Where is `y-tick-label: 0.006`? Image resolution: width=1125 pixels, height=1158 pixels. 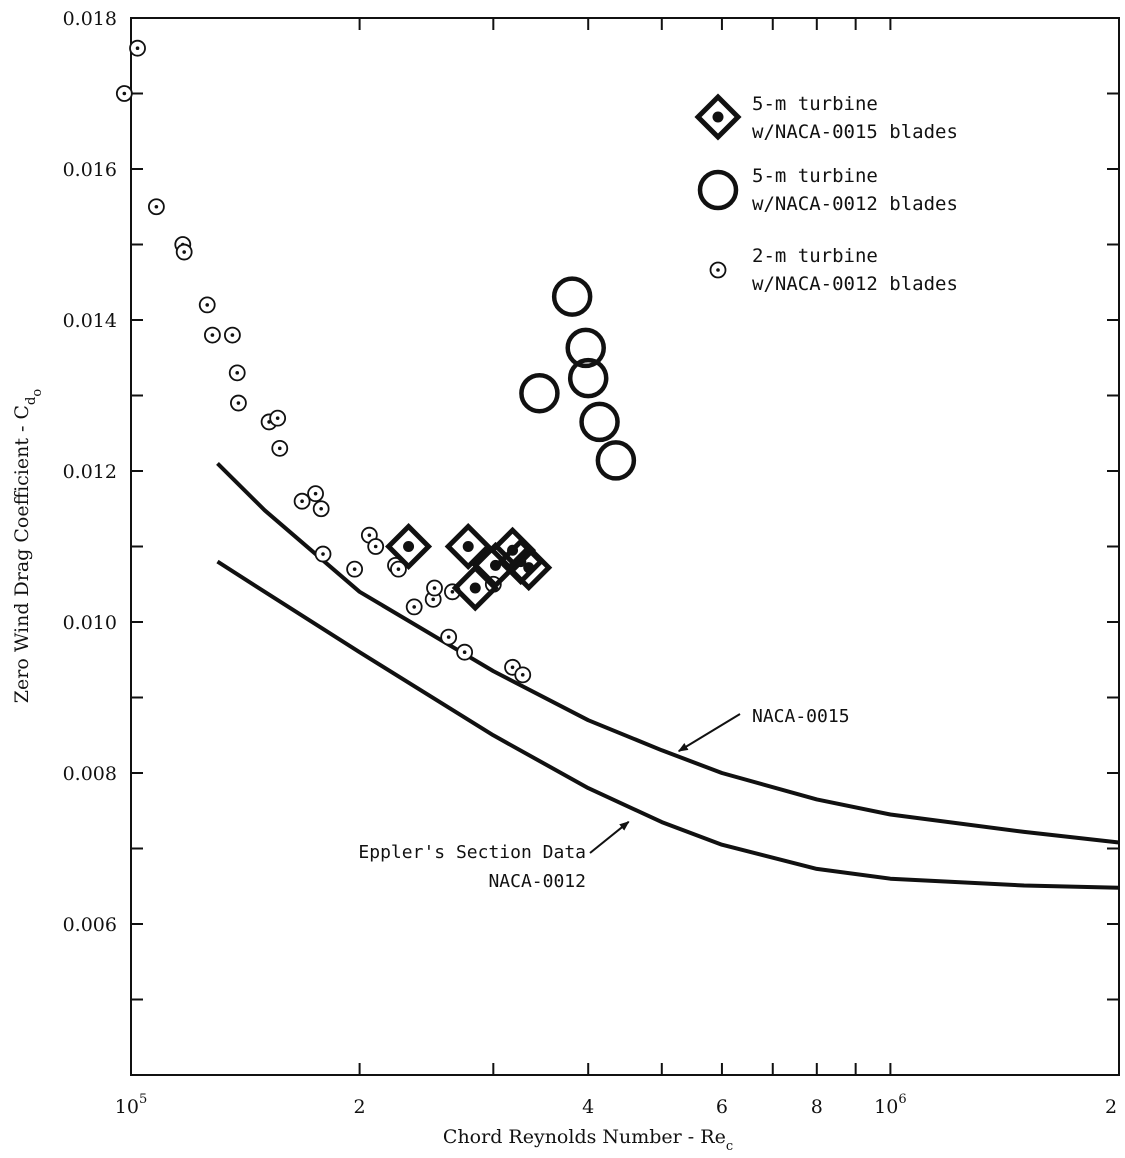
y-tick-label: 0.006 is located at coordinates (90, 925).